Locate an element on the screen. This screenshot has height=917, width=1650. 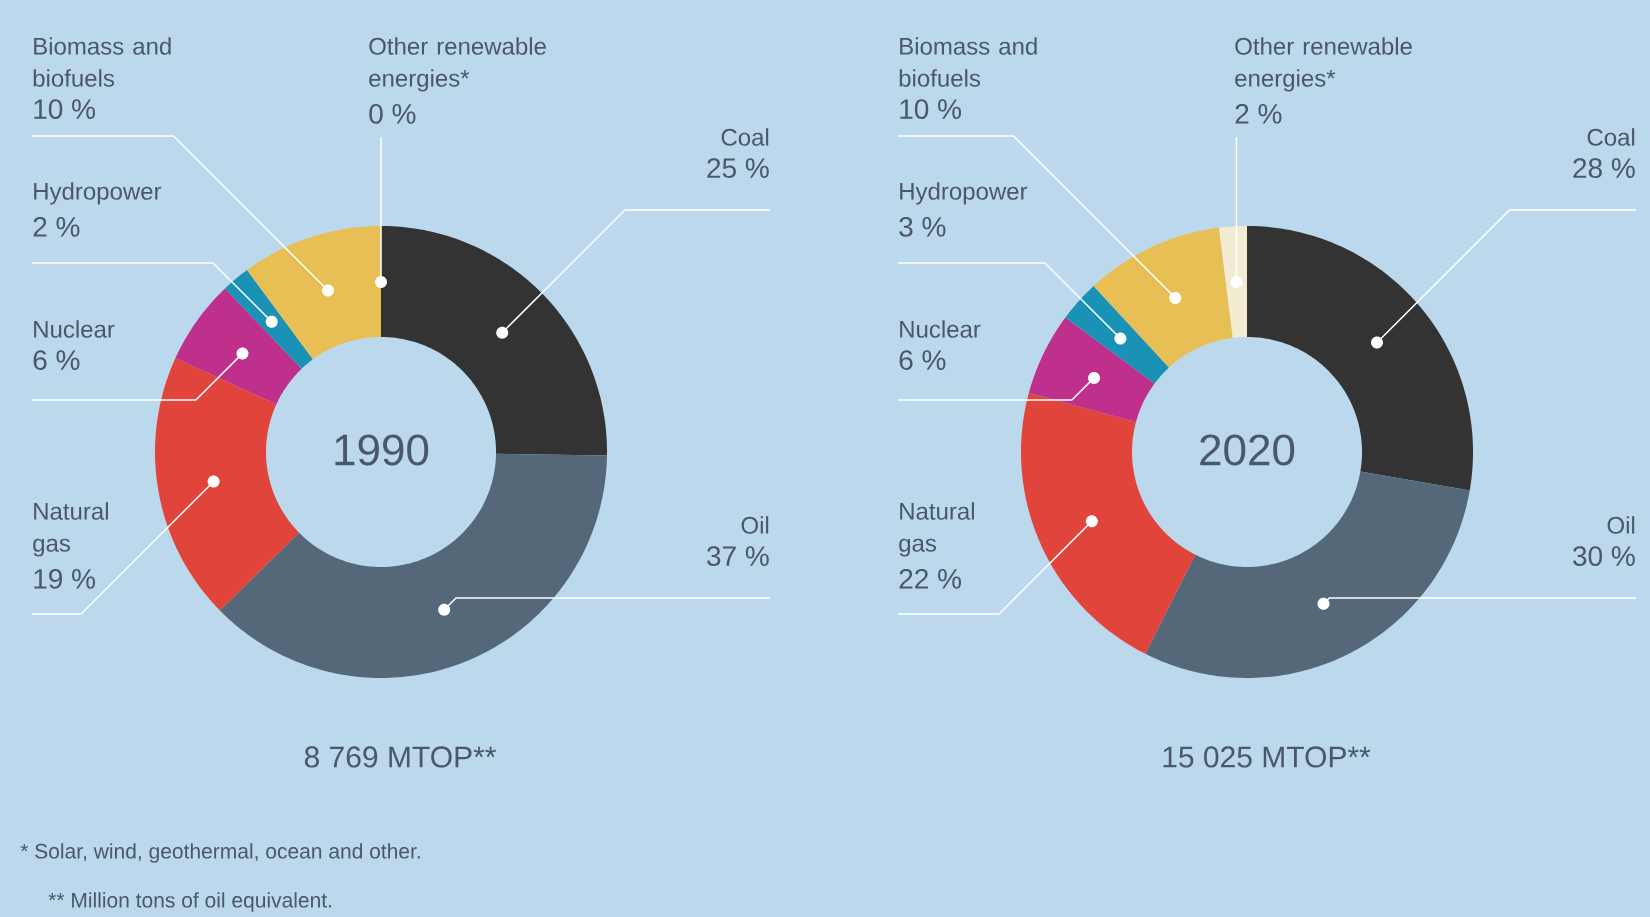
text: 8 769 MTOP** is located at coordinates (400, 757).